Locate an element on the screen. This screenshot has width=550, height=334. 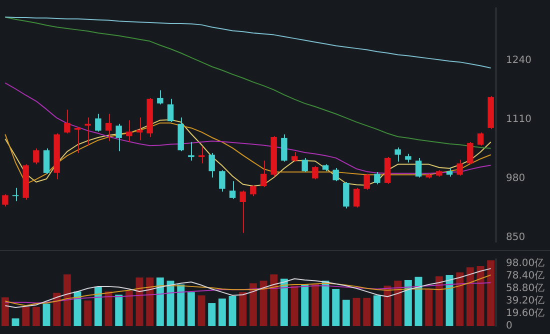
y-tick-label: 78.40亿 is located at coordinates (525, 276).